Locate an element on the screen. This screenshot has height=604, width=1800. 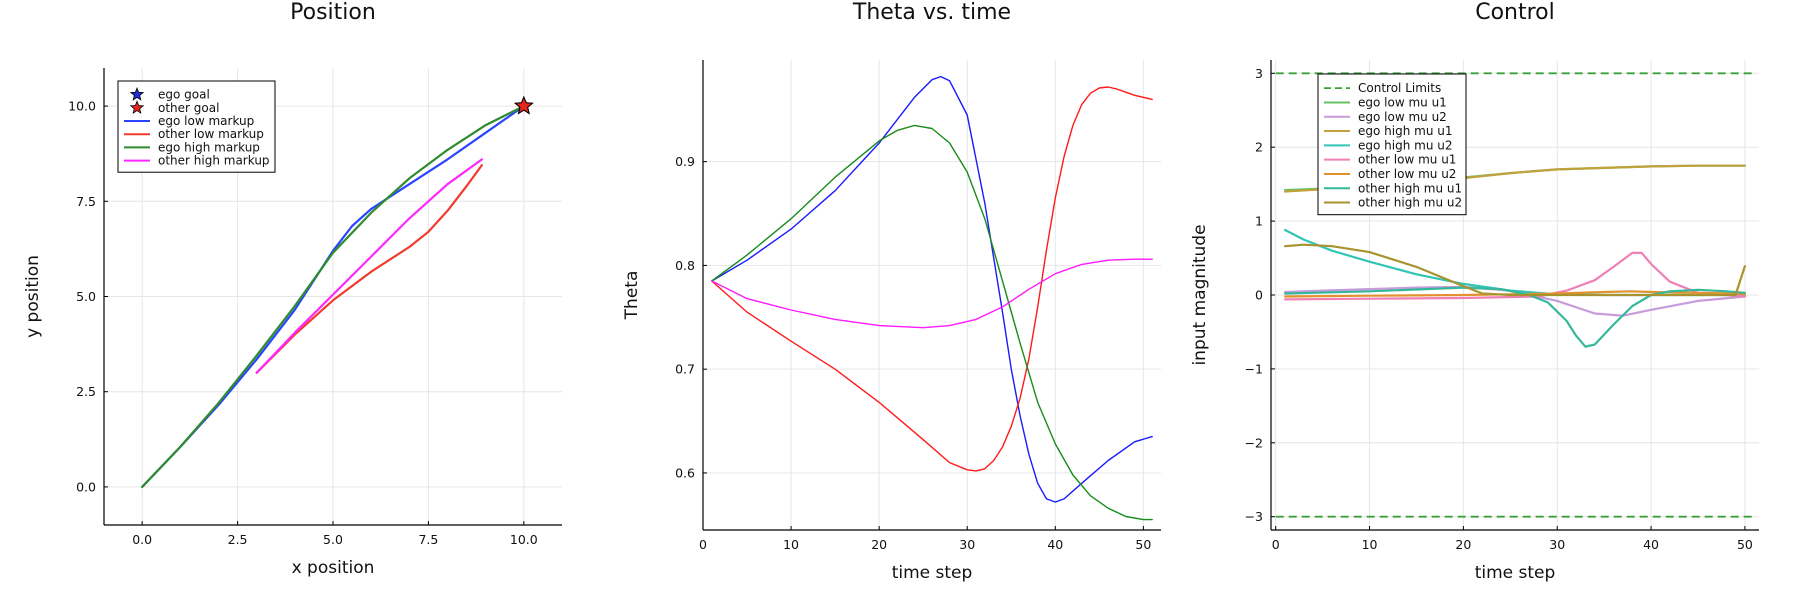
legend-label: other goal is located at coordinates (188, 108).